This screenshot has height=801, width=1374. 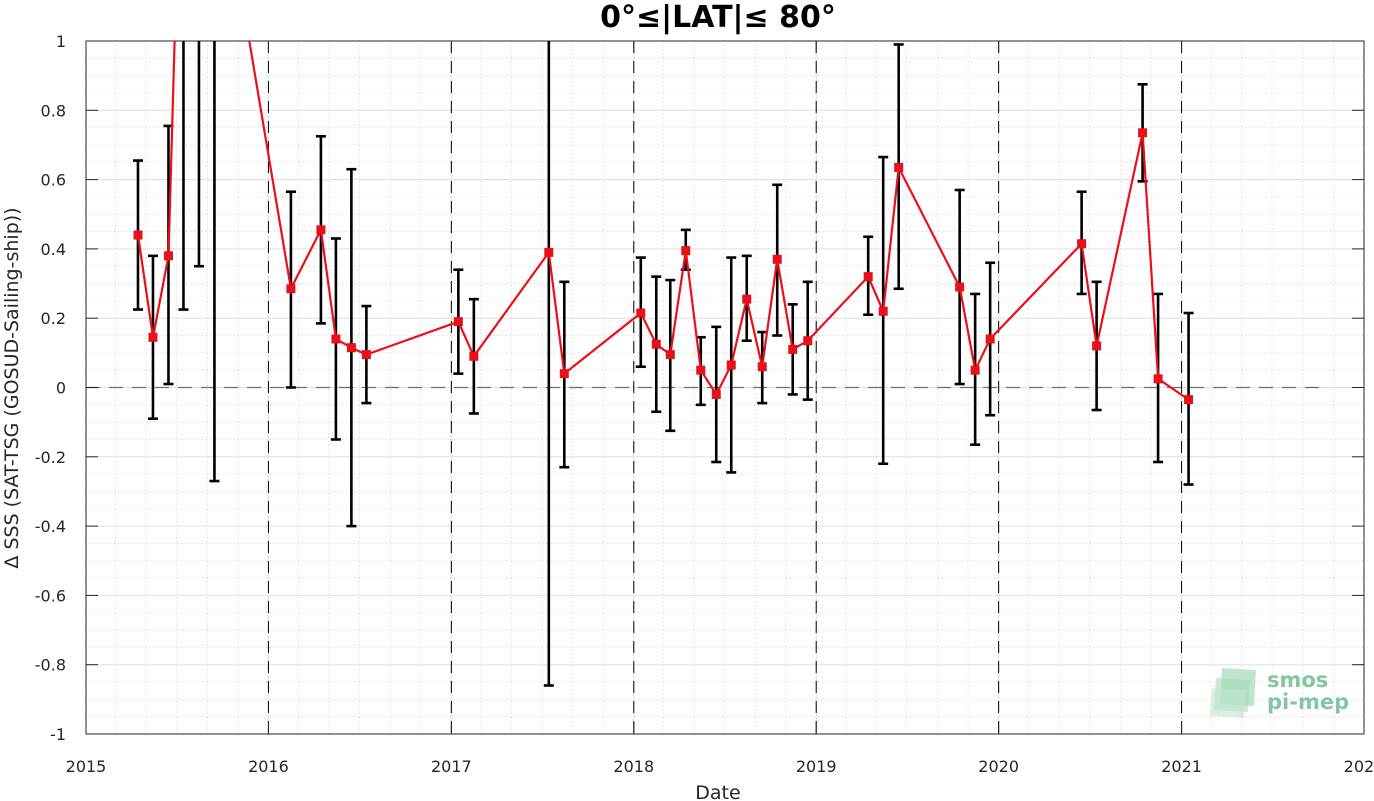 I want to click on x-tick-label: 2020, so click(x=998, y=766).